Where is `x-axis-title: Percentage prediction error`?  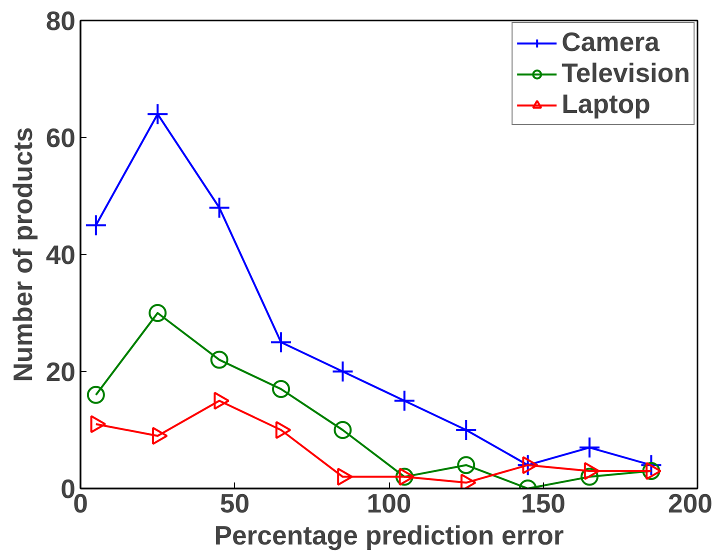 x-axis-title: Percentage prediction error is located at coordinates (389, 535).